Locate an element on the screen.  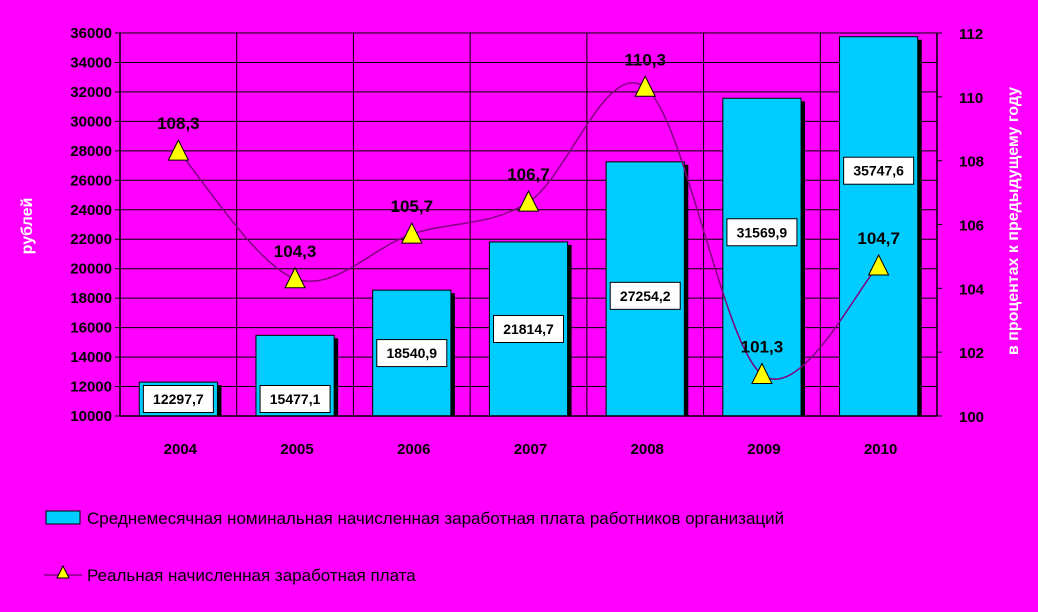
x-tick-label: 2006 is located at coordinates (413, 449).